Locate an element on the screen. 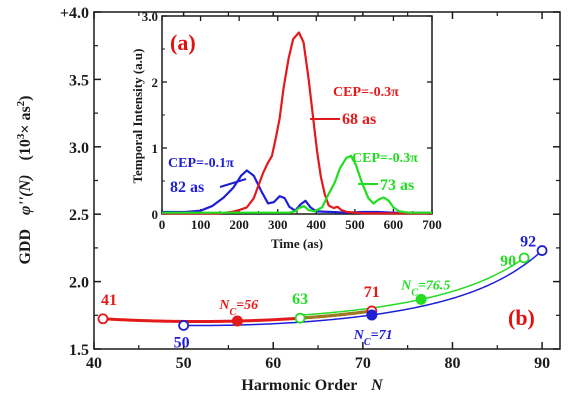  gdd-curve-blue is located at coordinates (363, 288).